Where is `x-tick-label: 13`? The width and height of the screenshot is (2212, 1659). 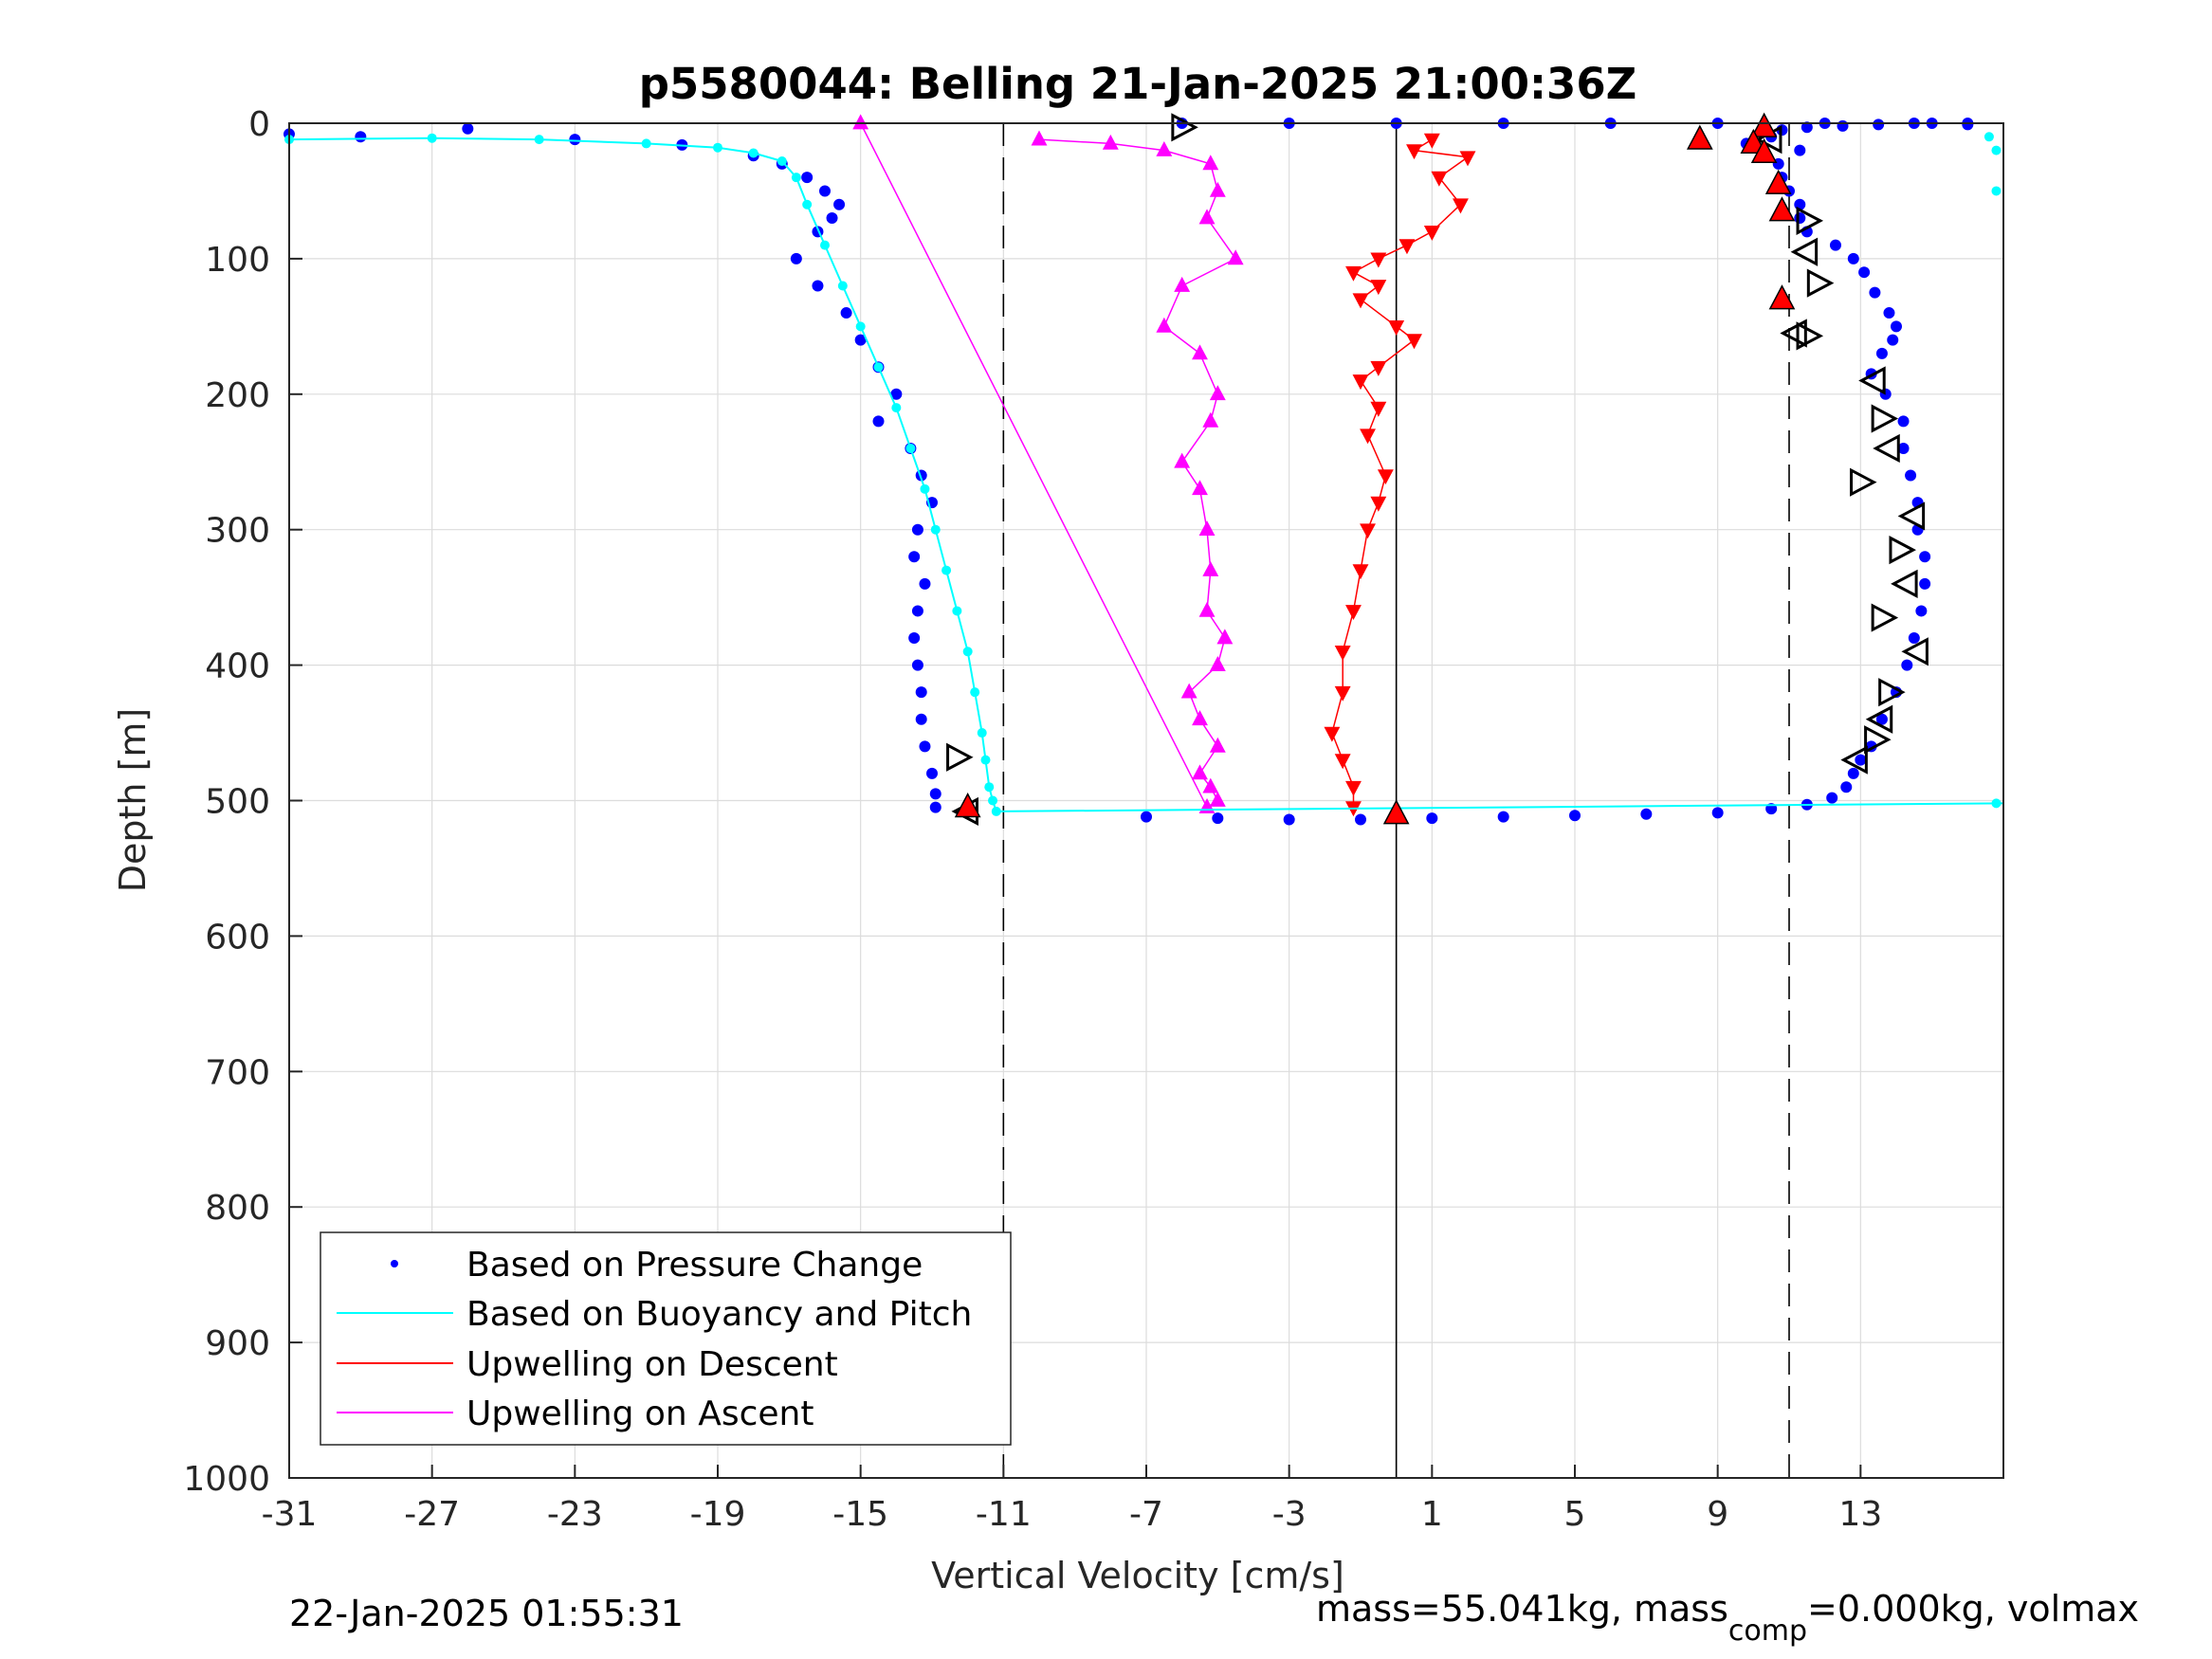
x-tick-label: 13 is located at coordinates (1860, 1514).